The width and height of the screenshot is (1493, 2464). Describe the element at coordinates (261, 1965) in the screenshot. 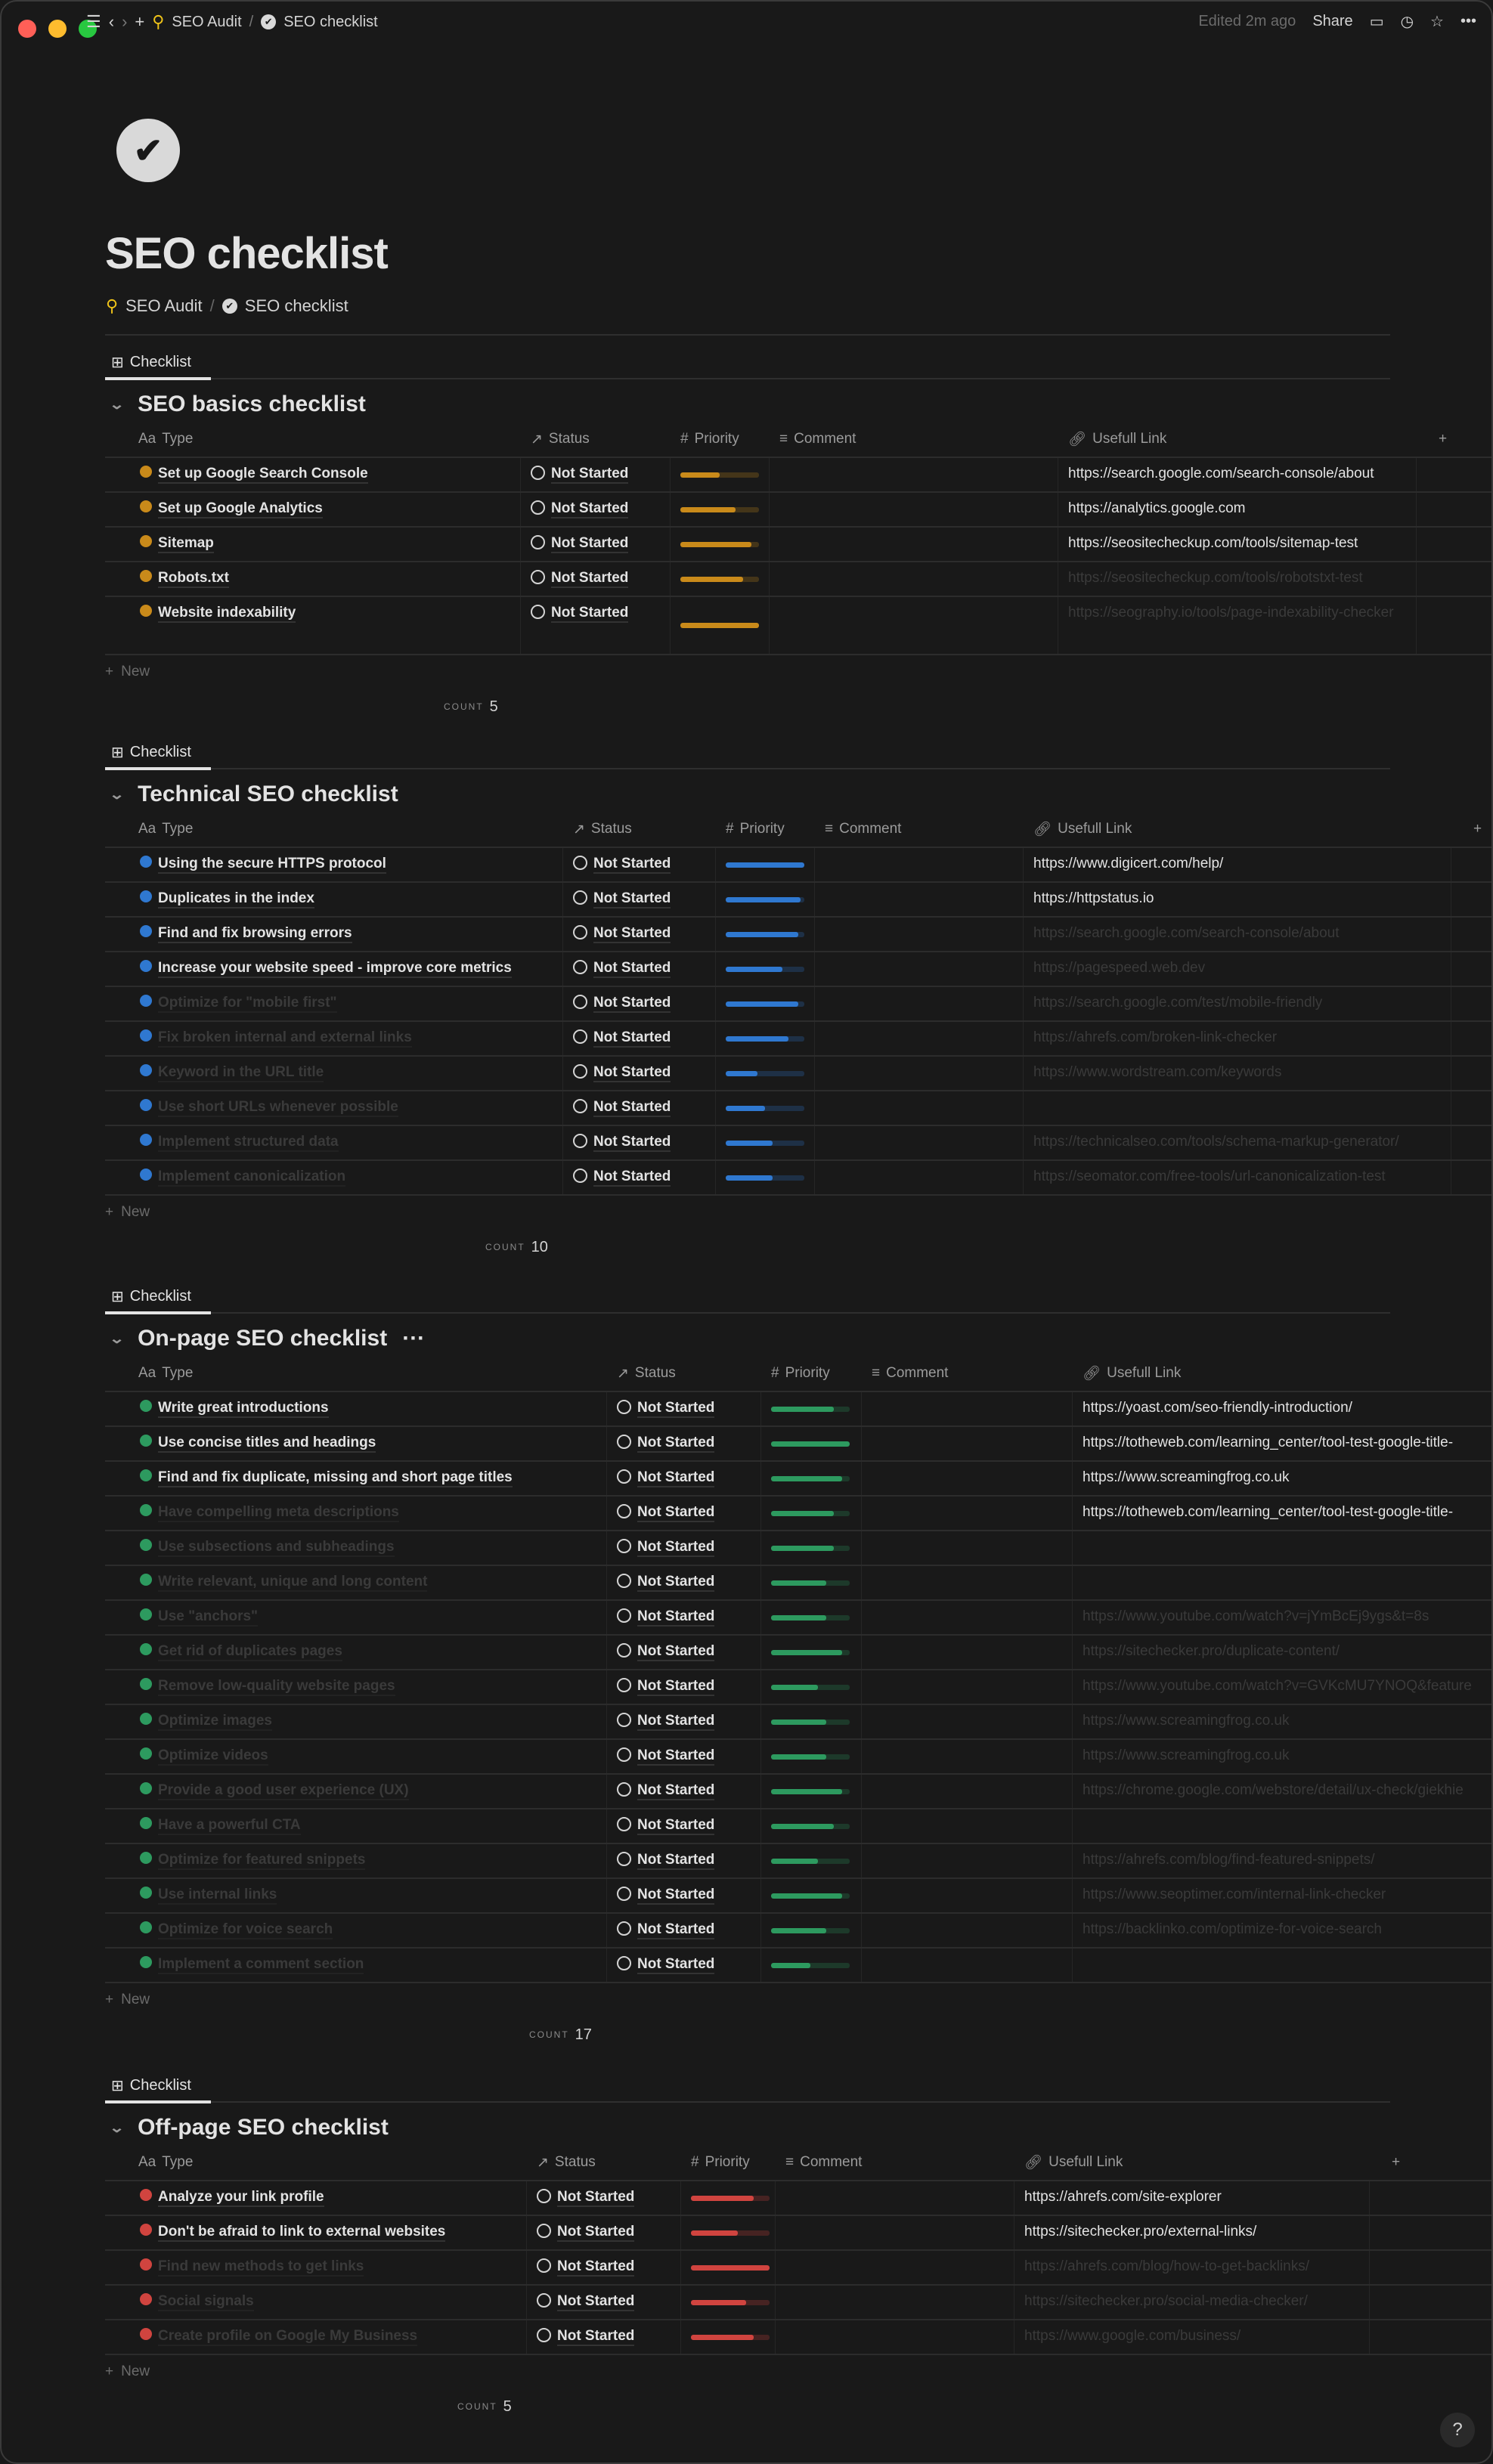

I see `item-name: Implement a comment section` at that location.